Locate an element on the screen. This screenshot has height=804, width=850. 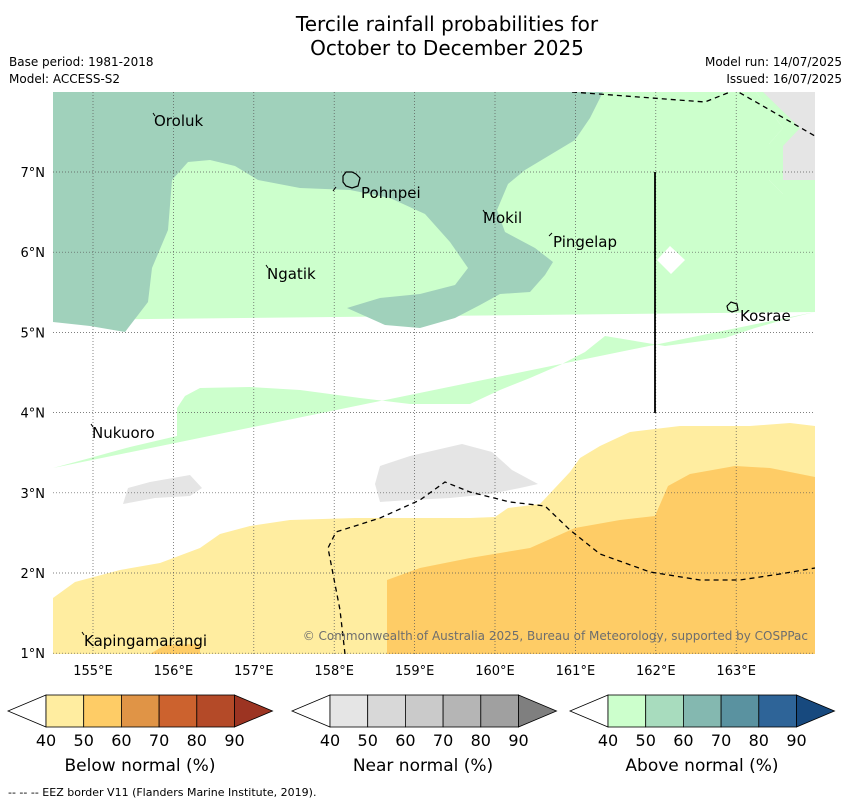
map-title-line1: Tercile rainfall probabilities for is located at coordinates (447, 24).